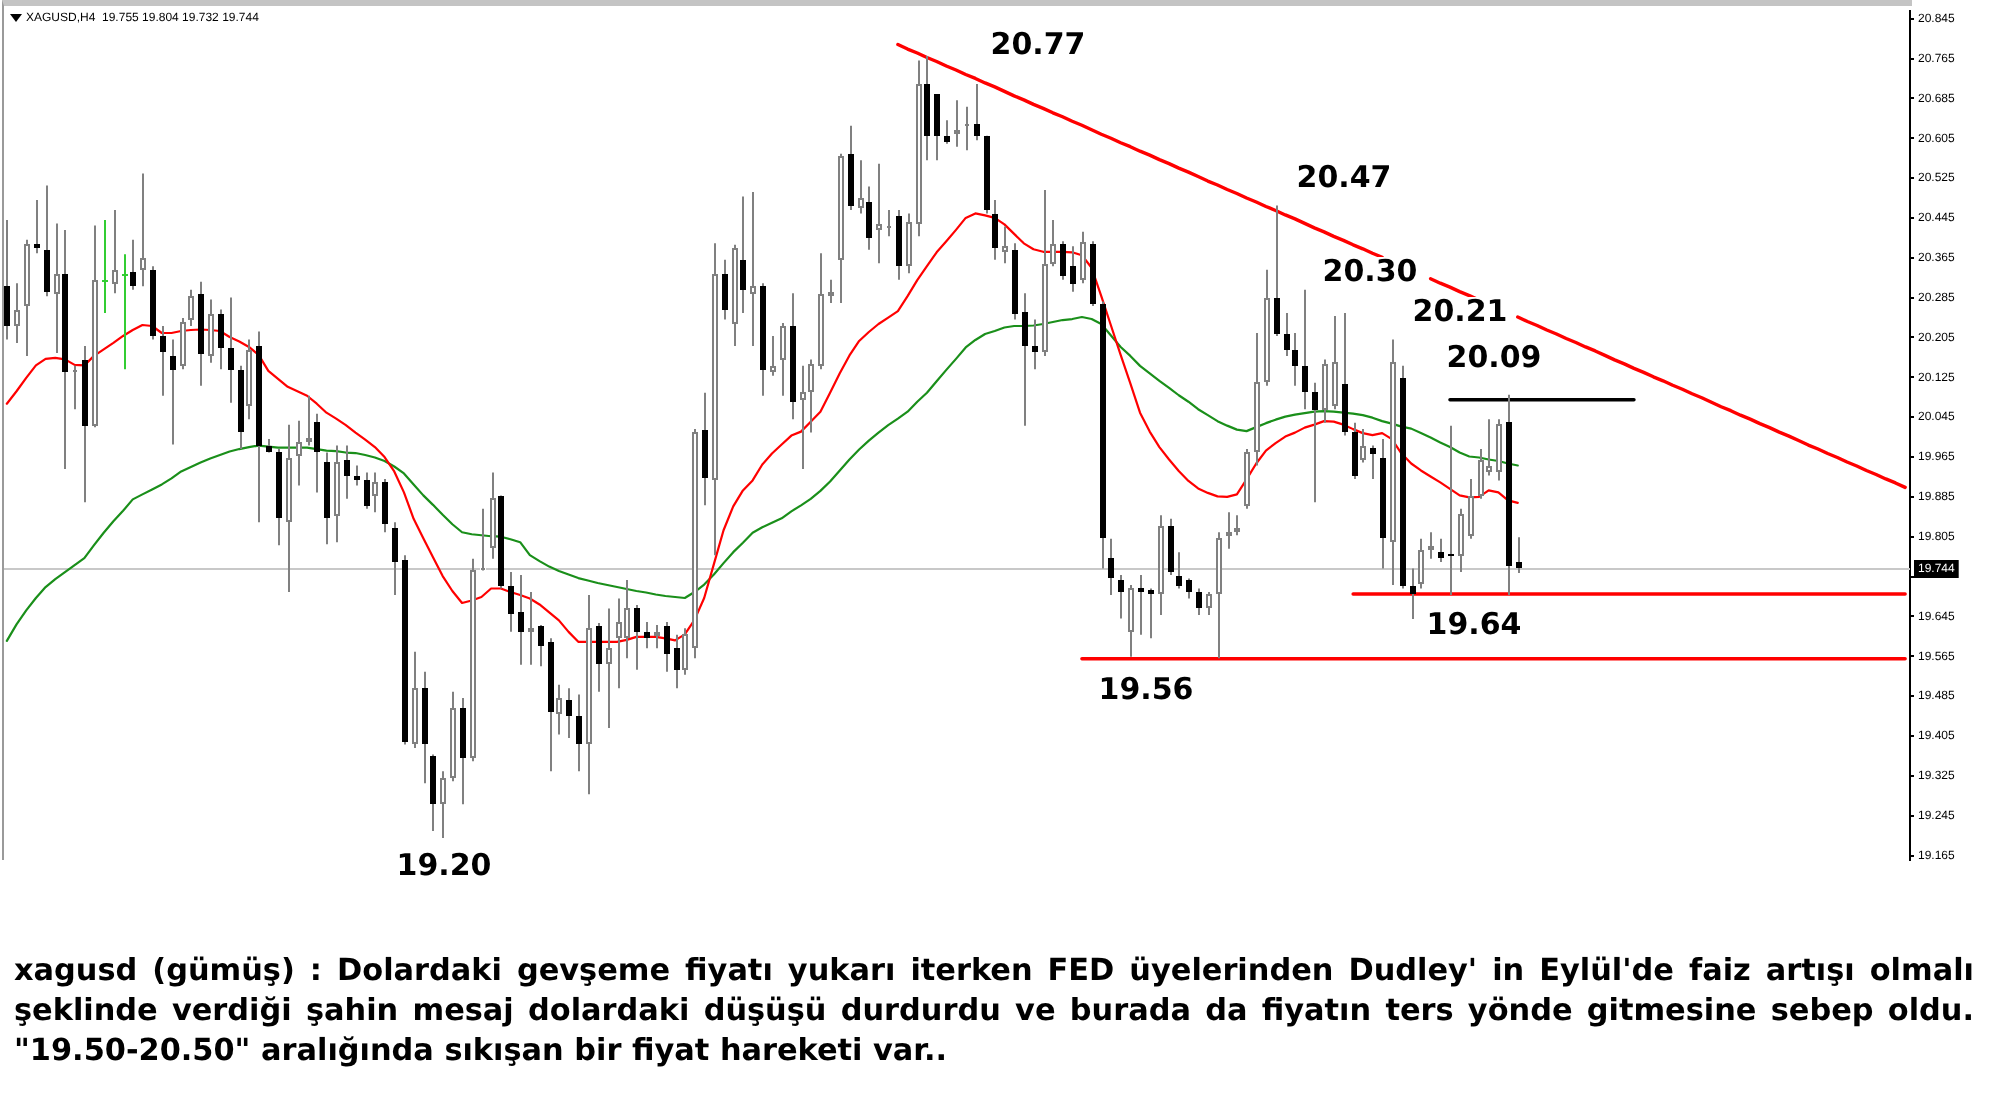  I want to click on annotation: 20.21, so click(1460, 310).